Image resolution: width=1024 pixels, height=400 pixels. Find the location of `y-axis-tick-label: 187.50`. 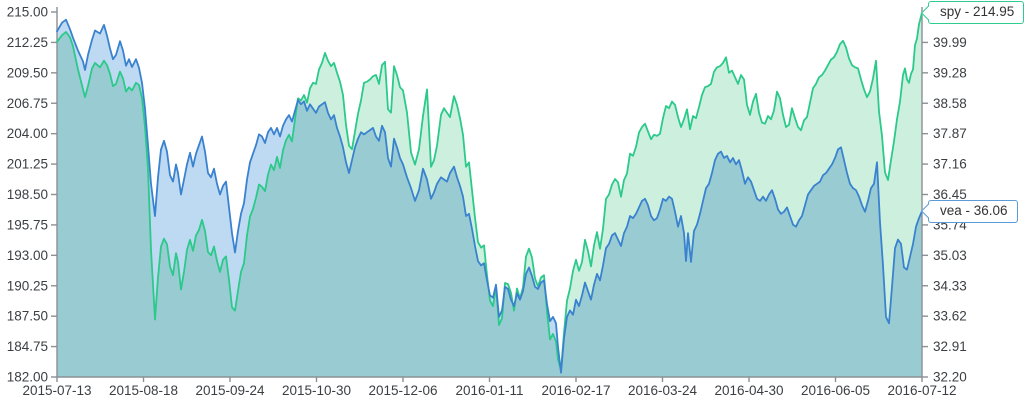

y-axis-tick-label: 187.50 is located at coordinates (27, 316).